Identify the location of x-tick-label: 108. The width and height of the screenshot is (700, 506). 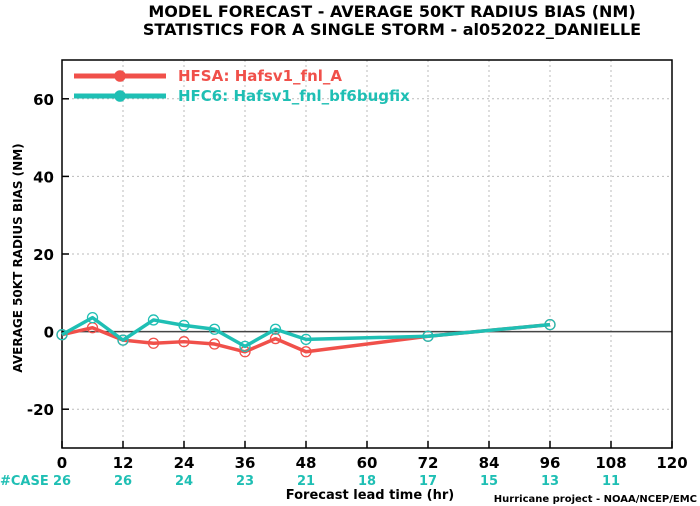
(610, 463).